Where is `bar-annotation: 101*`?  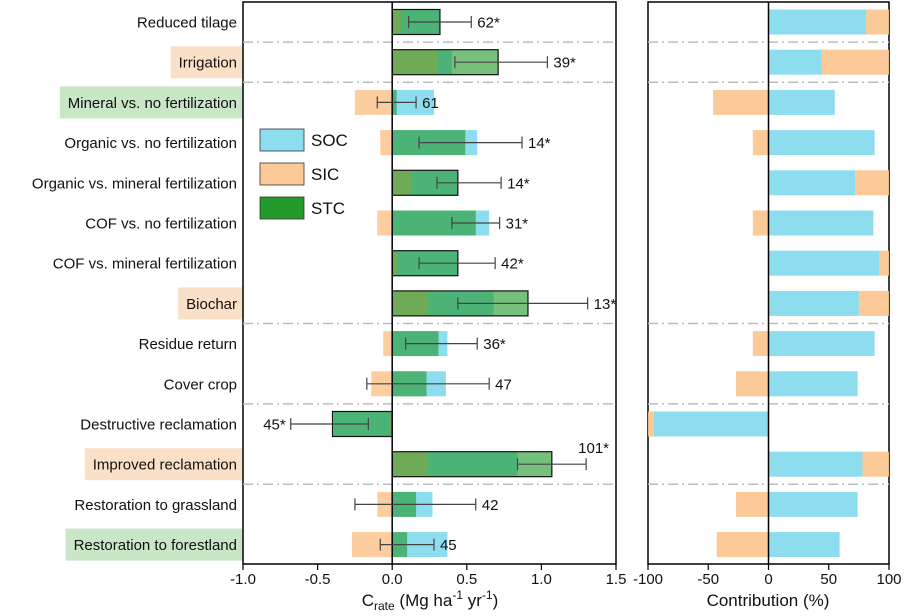 bar-annotation: 101* is located at coordinates (593, 448).